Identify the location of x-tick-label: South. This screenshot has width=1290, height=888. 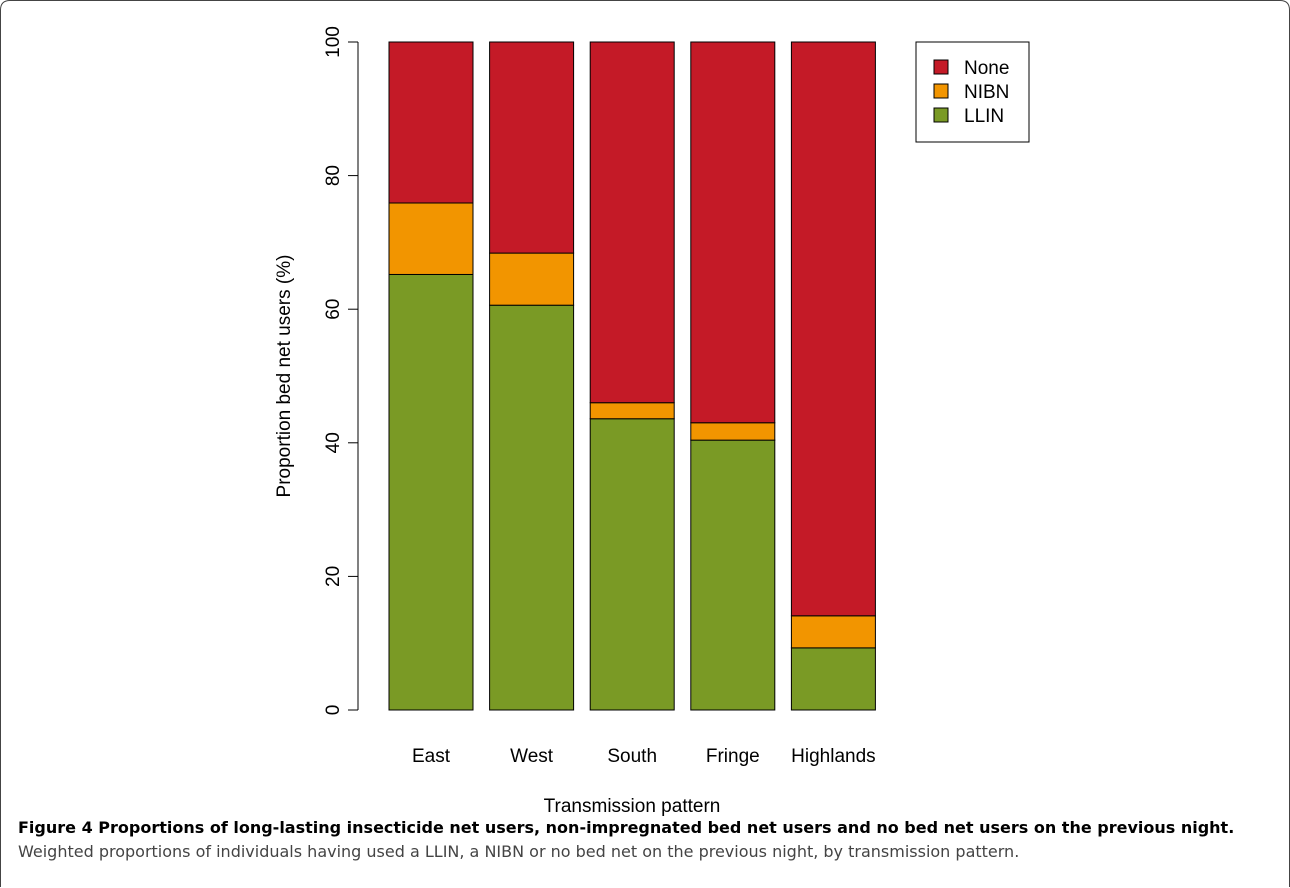
(632, 756).